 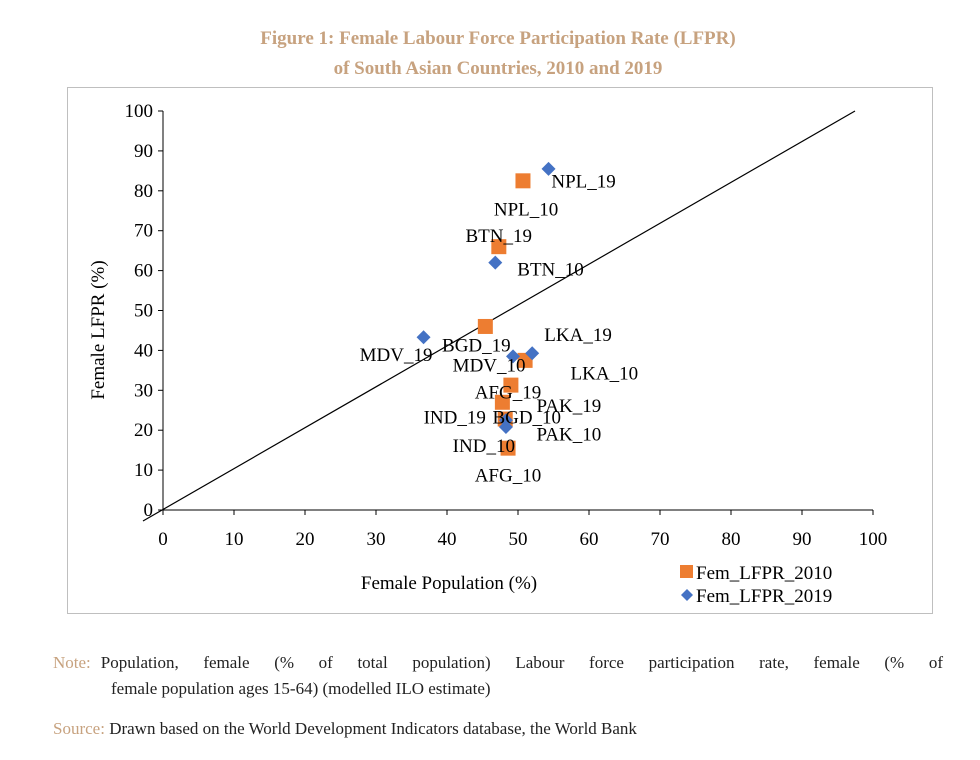 I want to click on legend-marker-2010, so click(x=686, y=571).